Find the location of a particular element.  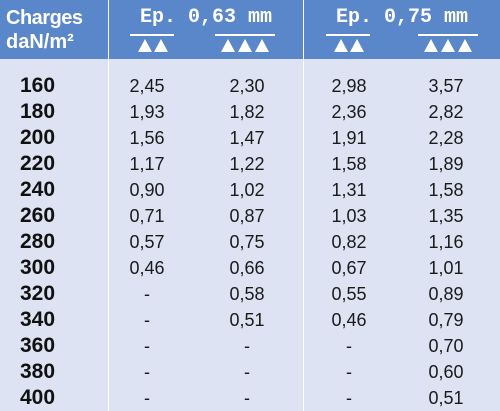

unit-label: daN/m² is located at coordinates (40, 42).